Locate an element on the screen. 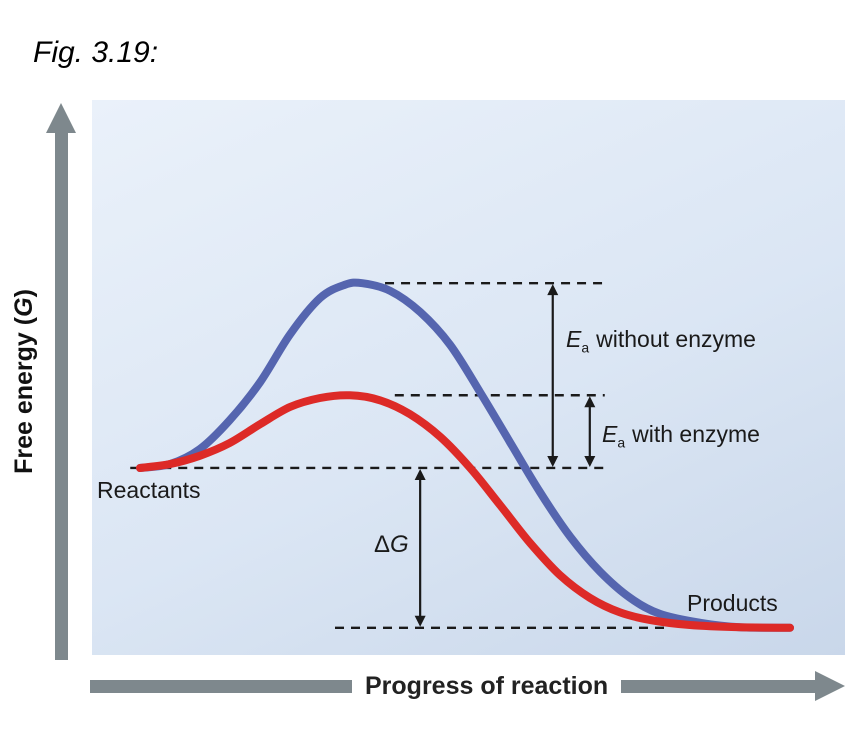 The width and height of the screenshot is (858, 736). label-ea-with-enzyme: Ea with enzyme is located at coordinates (681, 436).